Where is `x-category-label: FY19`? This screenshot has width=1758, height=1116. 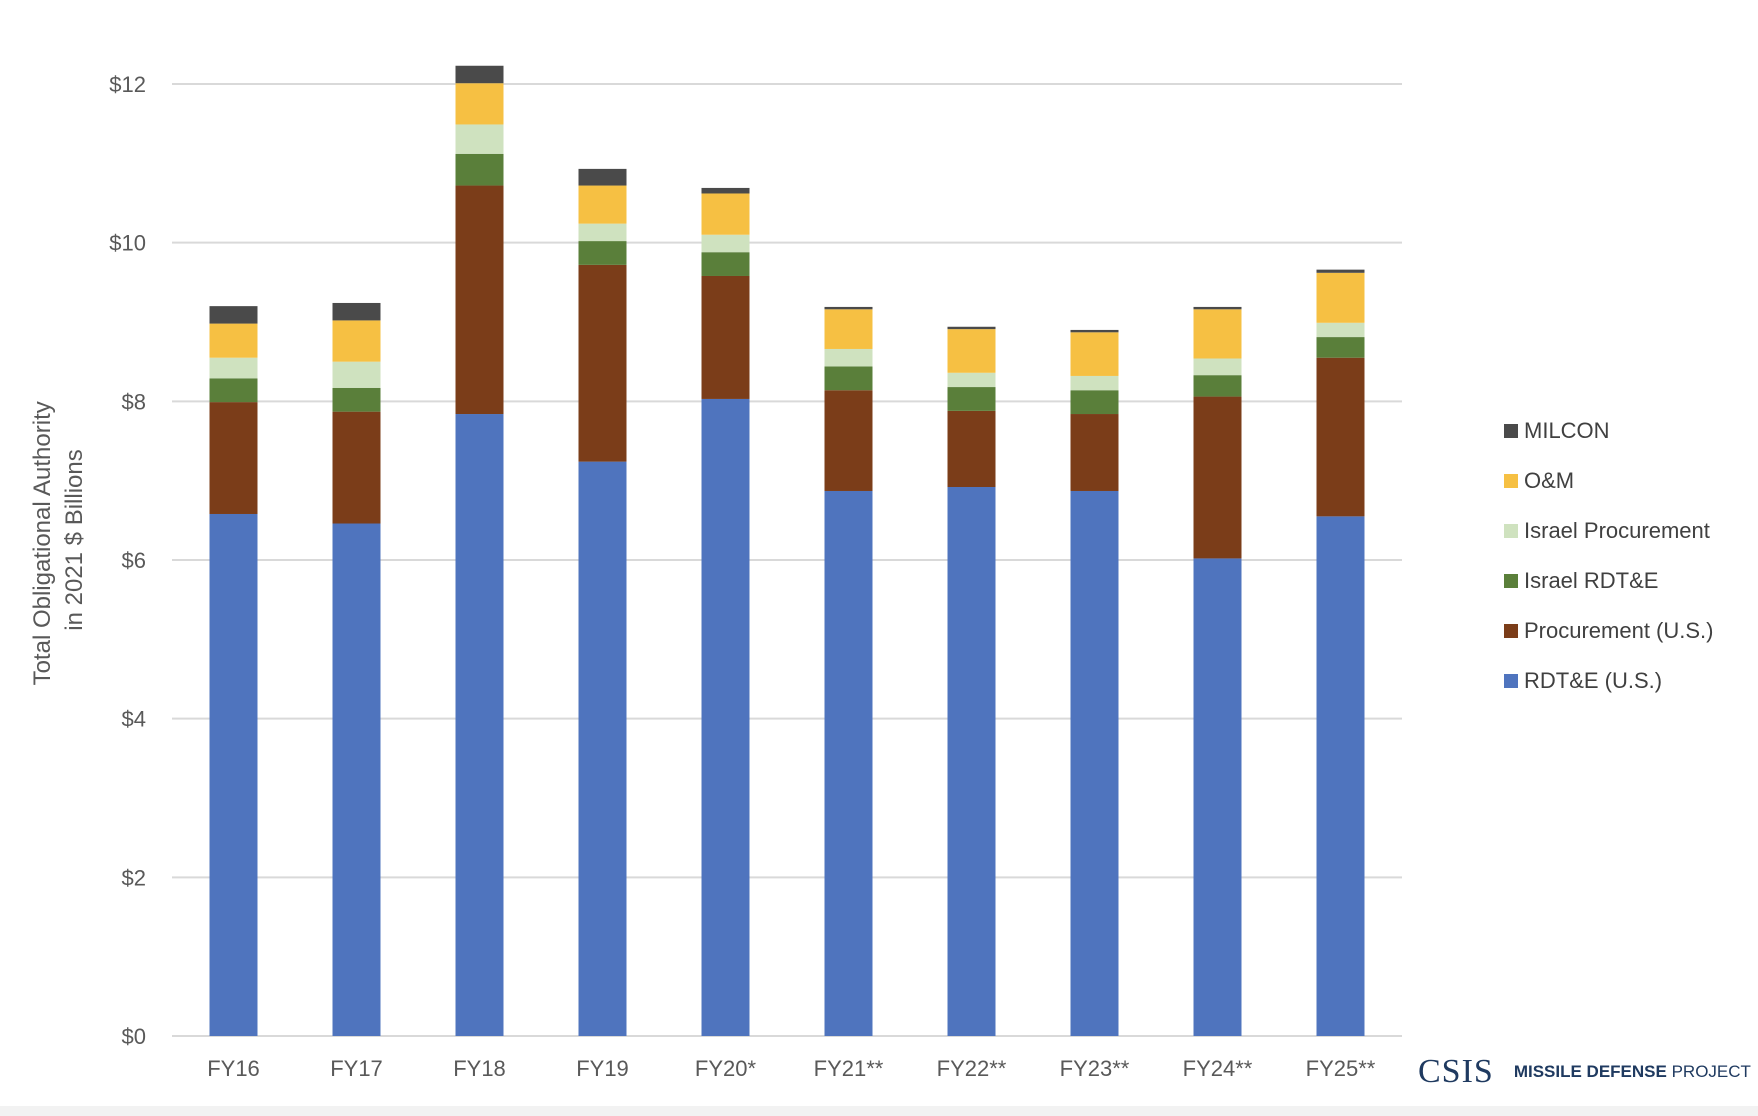 x-category-label: FY19 is located at coordinates (602, 1068).